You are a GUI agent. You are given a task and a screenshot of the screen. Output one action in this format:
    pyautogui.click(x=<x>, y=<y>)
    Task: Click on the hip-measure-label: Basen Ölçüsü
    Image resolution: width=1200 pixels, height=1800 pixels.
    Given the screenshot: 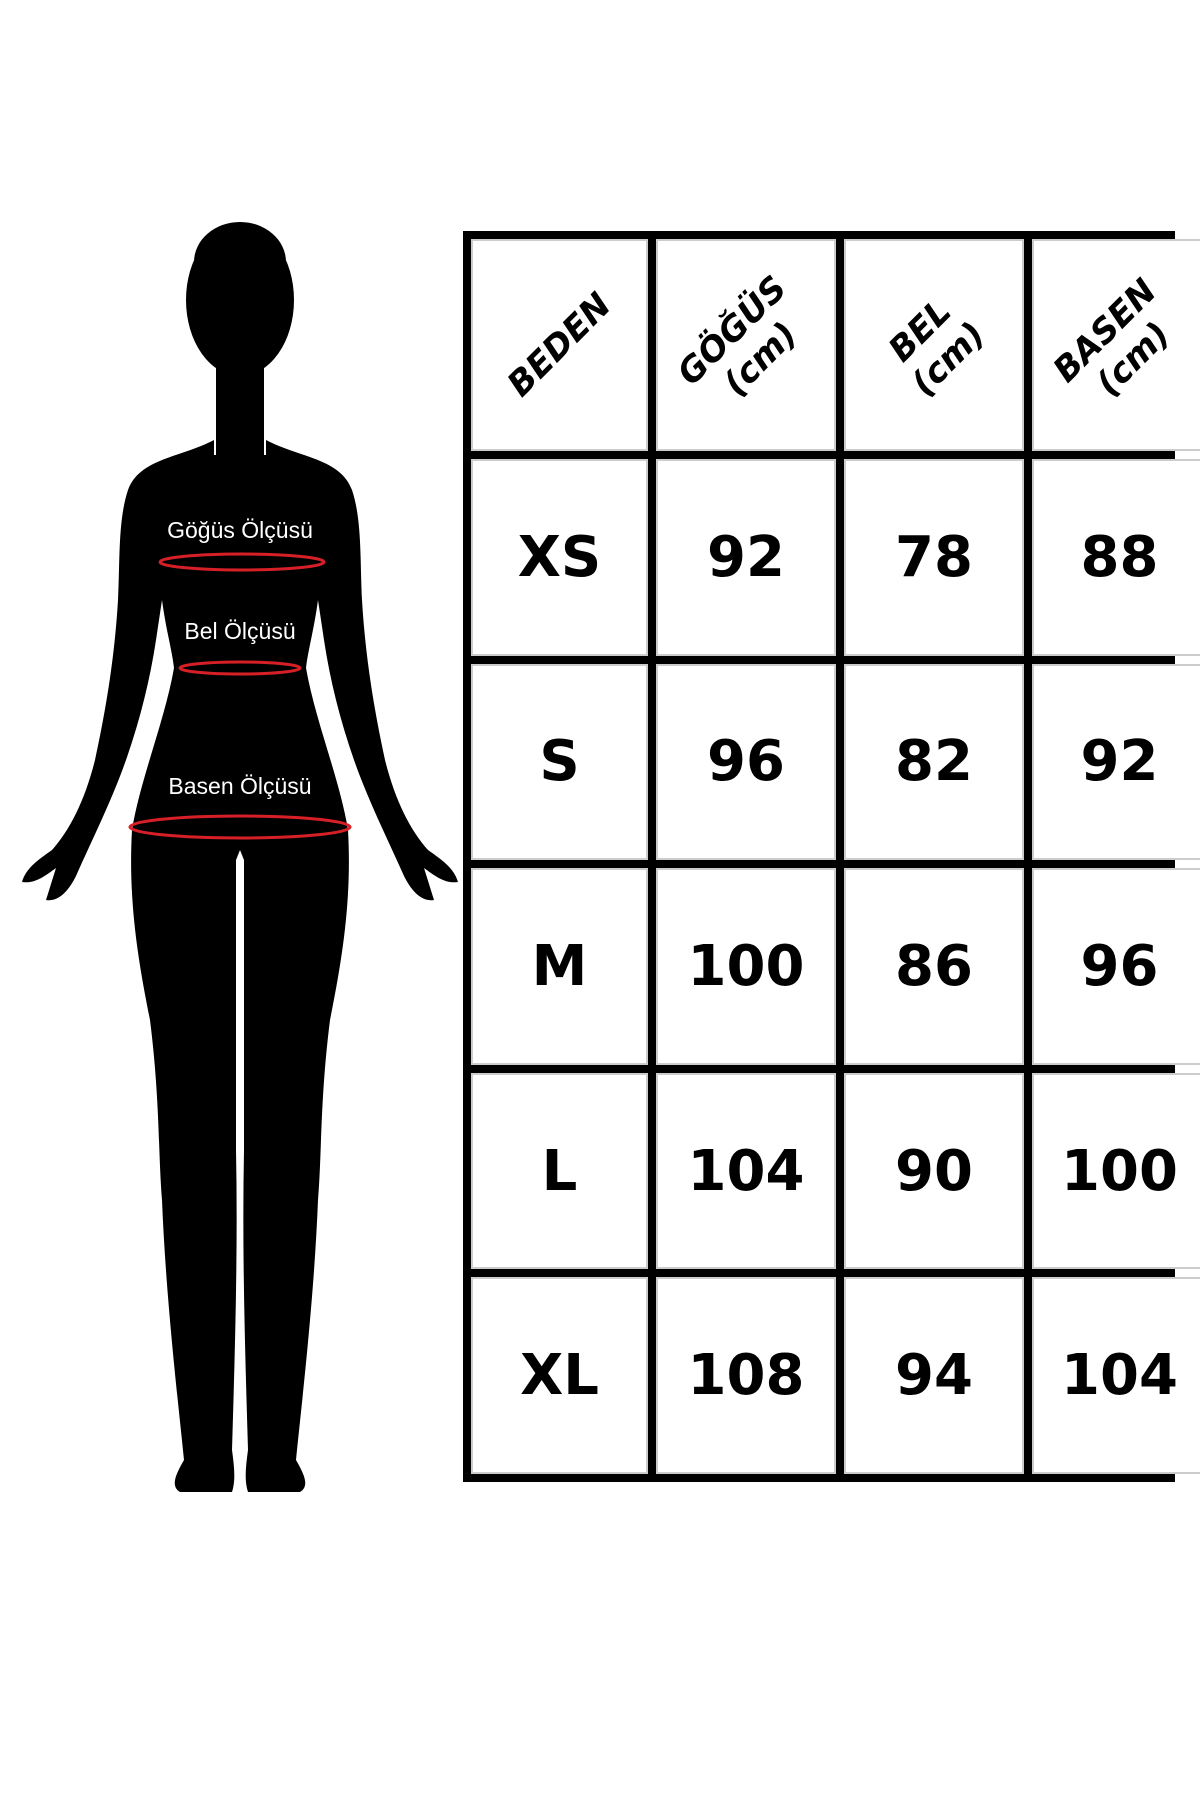 What is the action you would take?
    pyautogui.click(x=240, y=786)
    